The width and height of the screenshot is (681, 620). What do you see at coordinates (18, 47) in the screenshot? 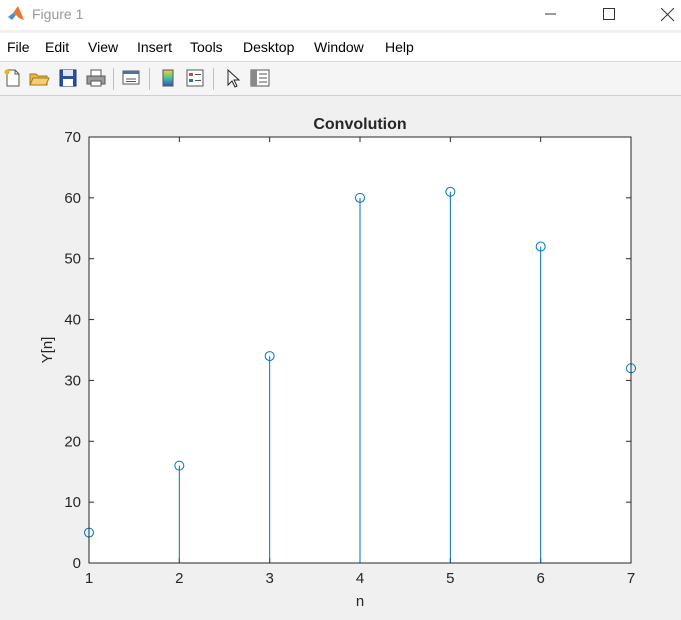
I see `menu-file: File` at bounding box center [18, 47].